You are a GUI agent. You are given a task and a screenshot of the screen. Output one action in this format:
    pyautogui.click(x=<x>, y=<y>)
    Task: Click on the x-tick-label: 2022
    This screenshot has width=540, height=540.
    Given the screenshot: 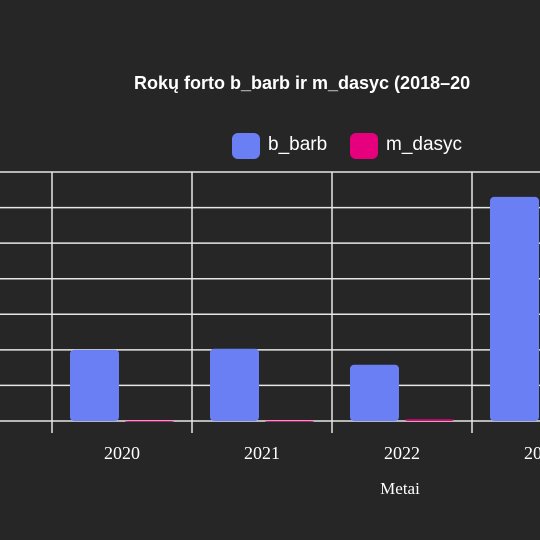 What is the action you would take?
    pyautogui.click(x=402, y=453)
    